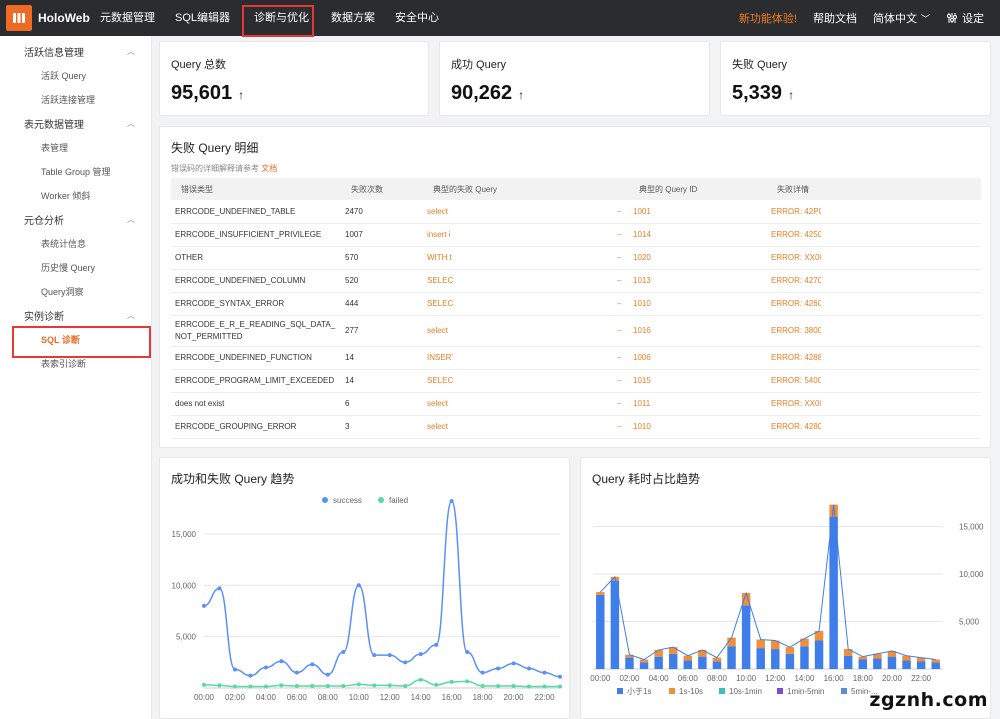 This screenshot has height=719, width=1000. What do you see at coordinates (874, 381) in the screenshot?
I see `fail-detail-cell: ERROR: 54000` at bounding box center [874, 381].